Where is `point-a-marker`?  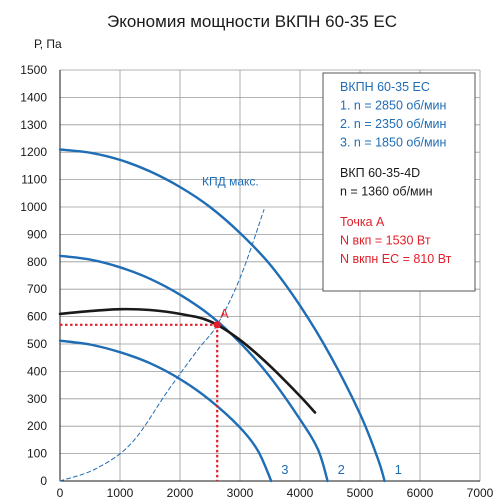
point-a-marker is located at coordinates (217, 325).